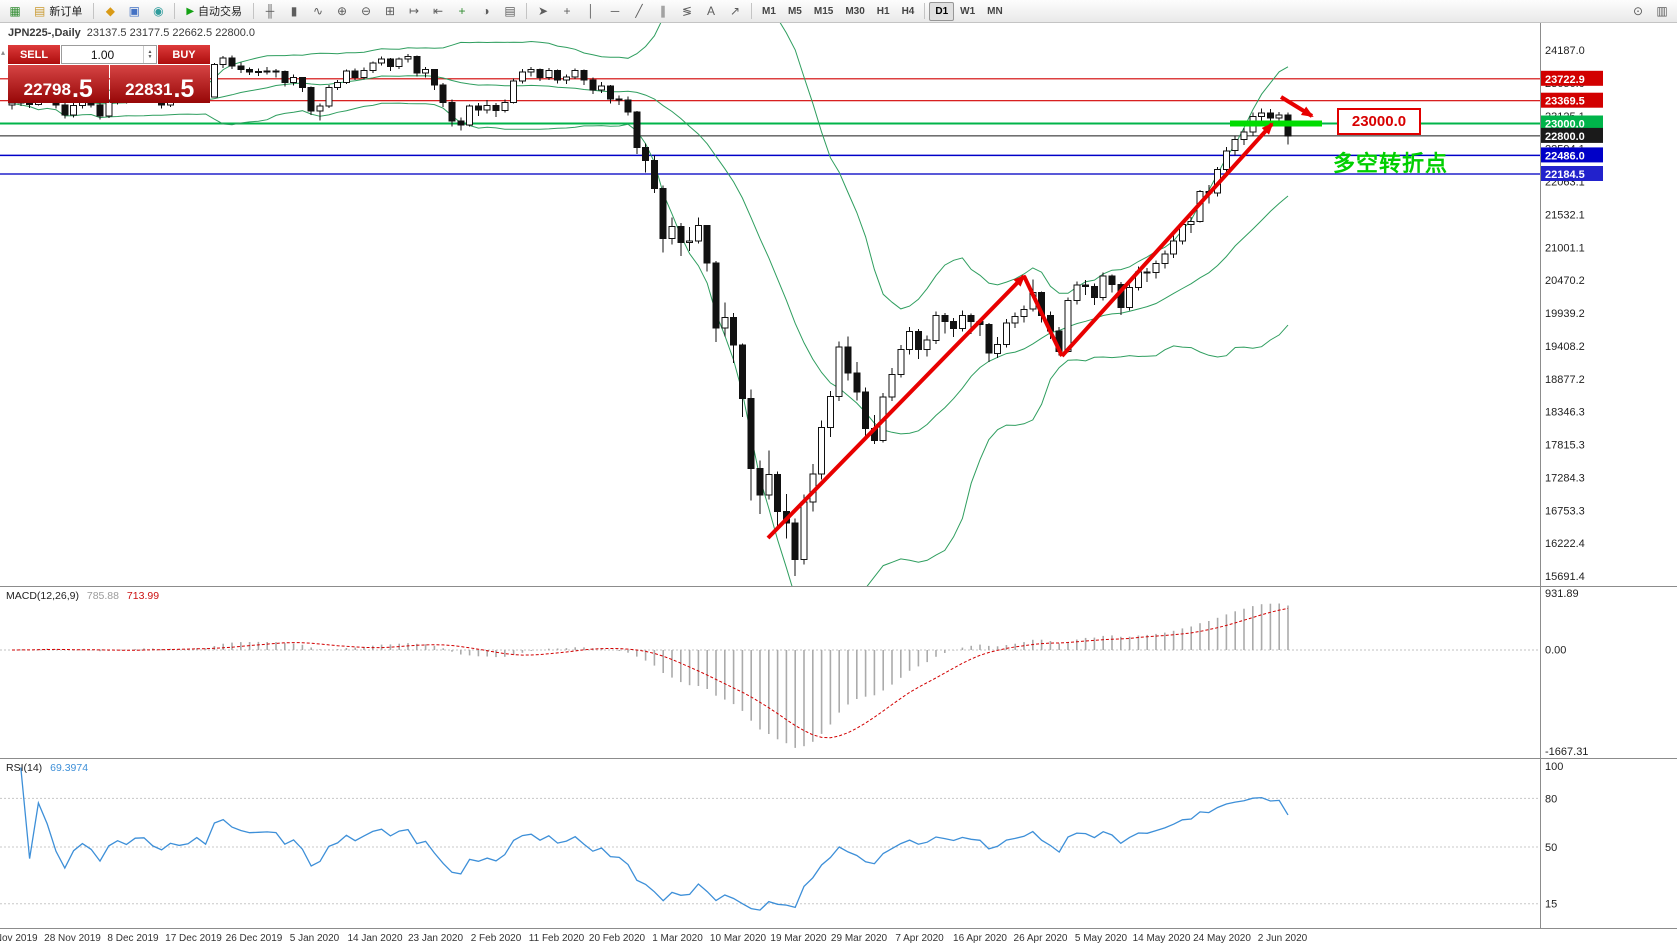 The image size is (1677, 946). I want to click on svg-text: 19 Mar 2020, so click(798, 938).